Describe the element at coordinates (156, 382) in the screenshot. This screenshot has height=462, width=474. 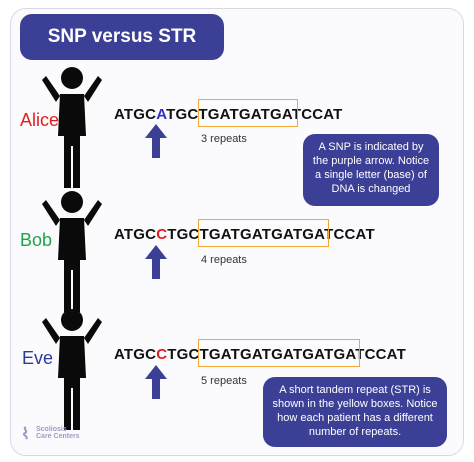
I see `eve-snp-arrow-icon` at that location.